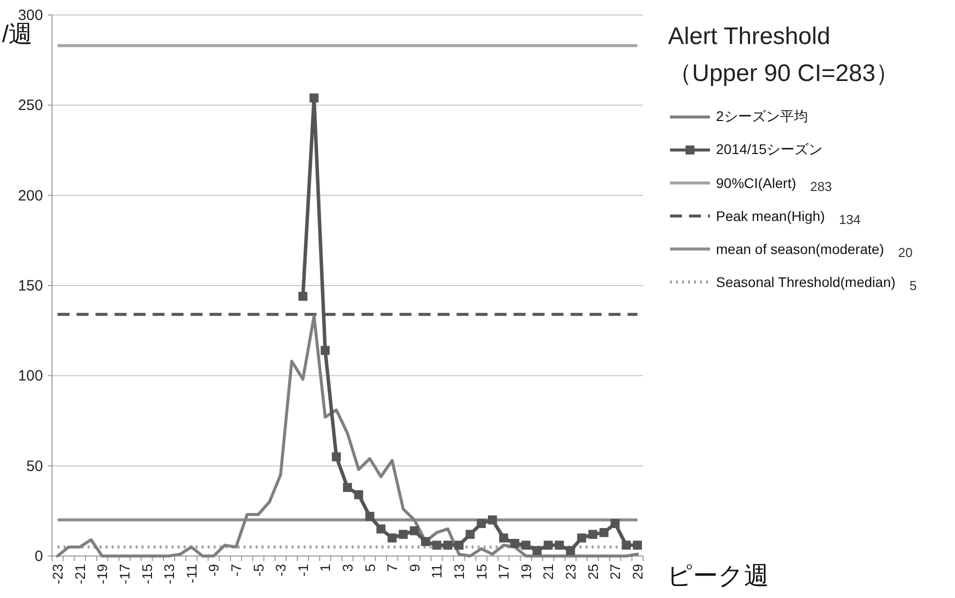  Describe the element at coordinates (913, 285) in the screenshot. I see `text: 5` at that location.